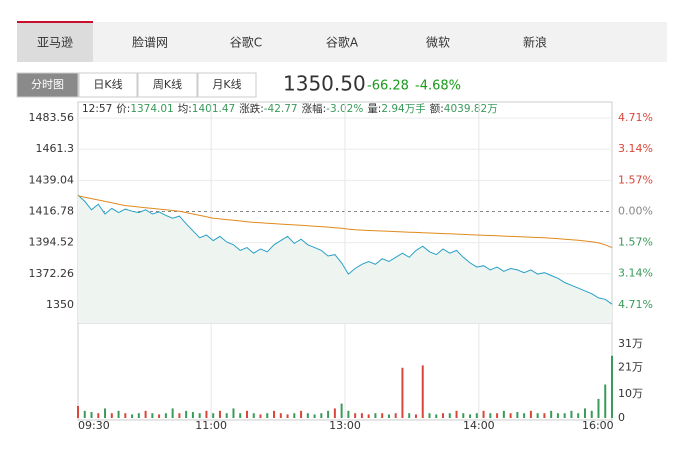 Image resolution: width=681 pixels, height=458 pixels. I want to click on info-value: 1374.01, so click(151, 109).